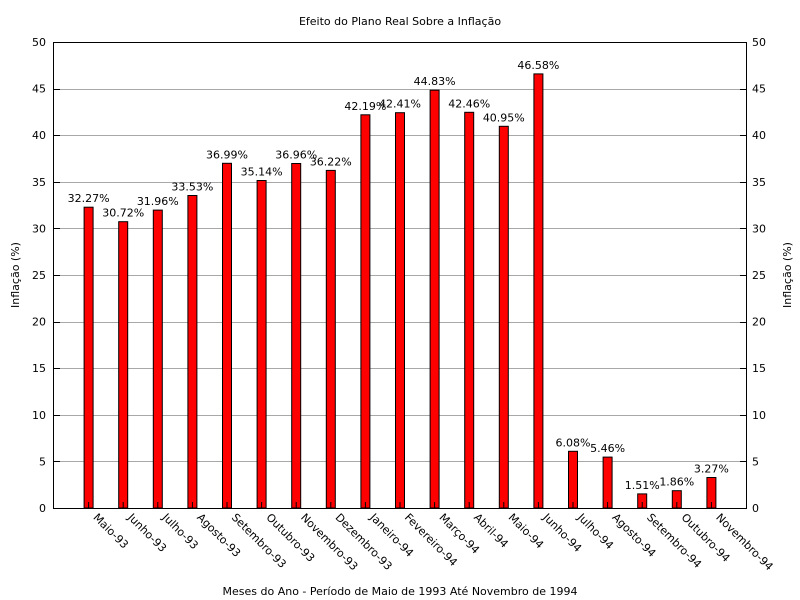  I want to click on y-tick-label-right: 30, so click(759, 228).